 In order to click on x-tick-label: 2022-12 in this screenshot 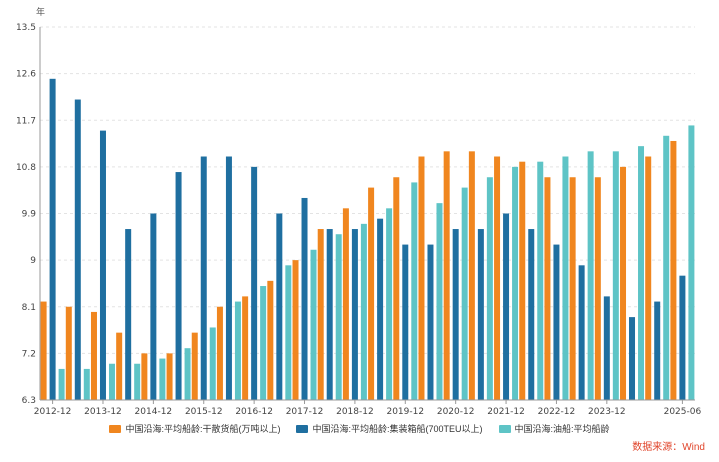, I will do `click(557, 412)`.